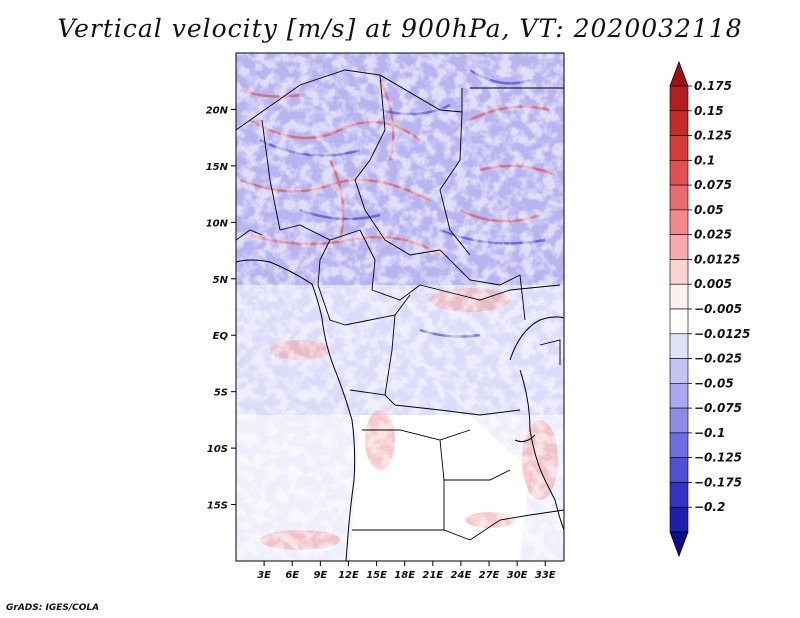  I want to click on y-tick-label: 10N, so click(217, 223).